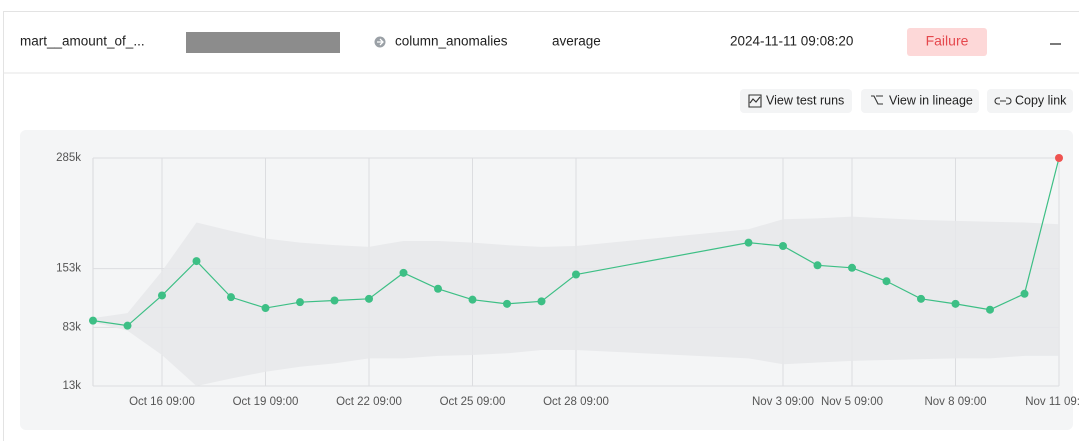 The image size is (1079, 441). What do you see at coordinates (1041, 100) in the screenshot?
I see `button-label: Copy link` at bounding box center [1041, 100].